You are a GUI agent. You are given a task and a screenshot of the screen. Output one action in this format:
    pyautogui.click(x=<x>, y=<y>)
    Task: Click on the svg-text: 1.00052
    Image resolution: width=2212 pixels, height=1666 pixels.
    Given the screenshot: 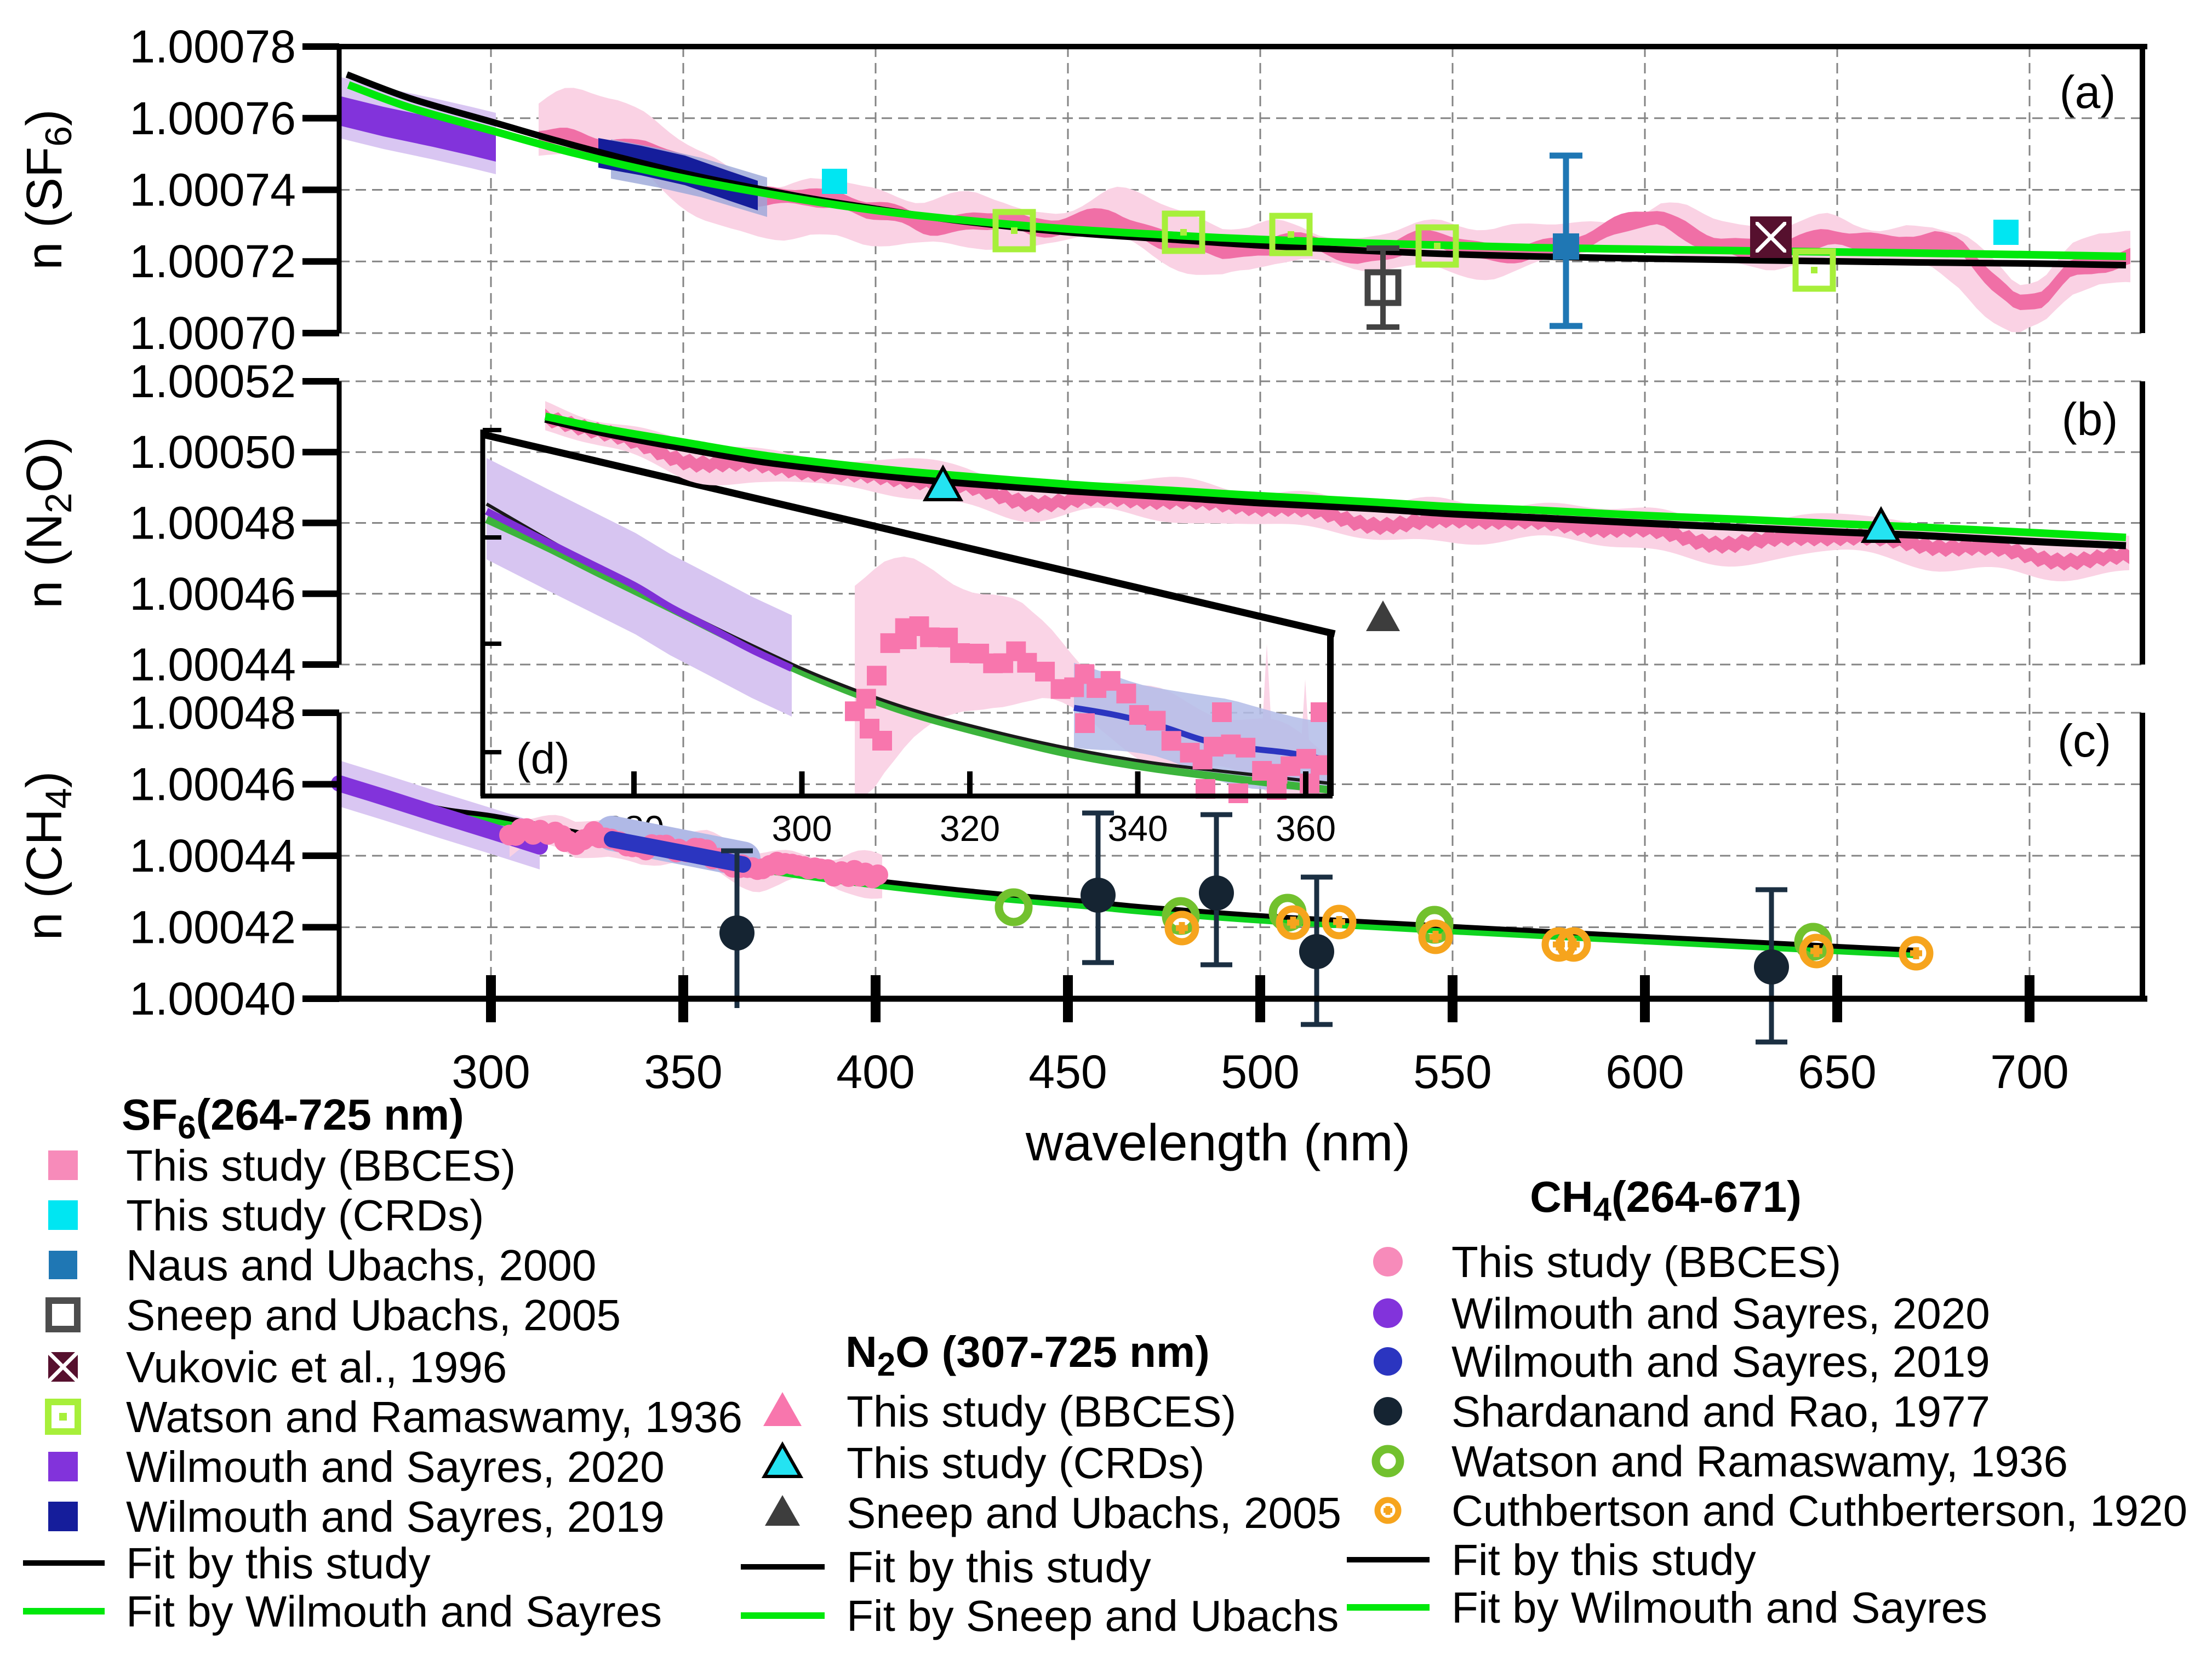 What is the action you would take?
    pyautogui.click(x=212, y=381)
    